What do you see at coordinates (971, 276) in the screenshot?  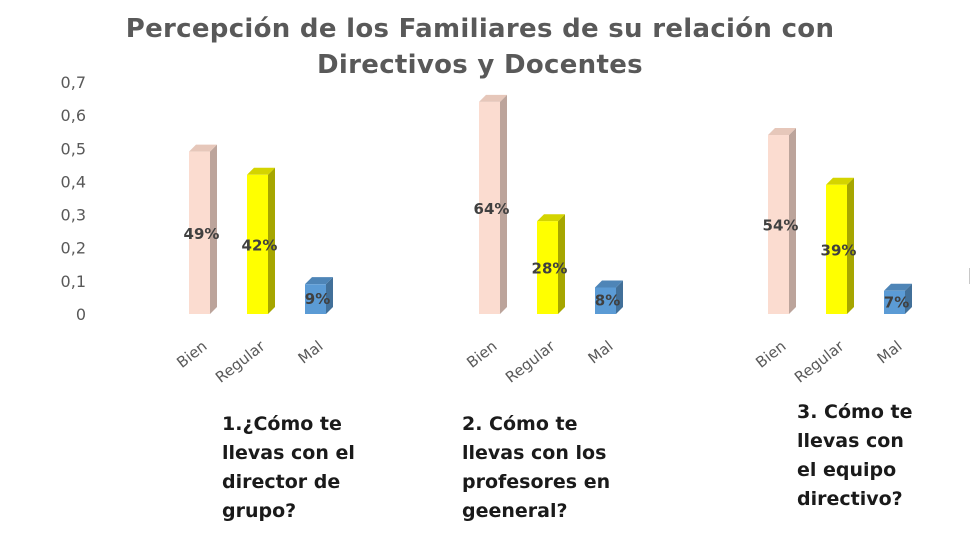 I see `window-edge-mark` at bounding box center [971, 276].